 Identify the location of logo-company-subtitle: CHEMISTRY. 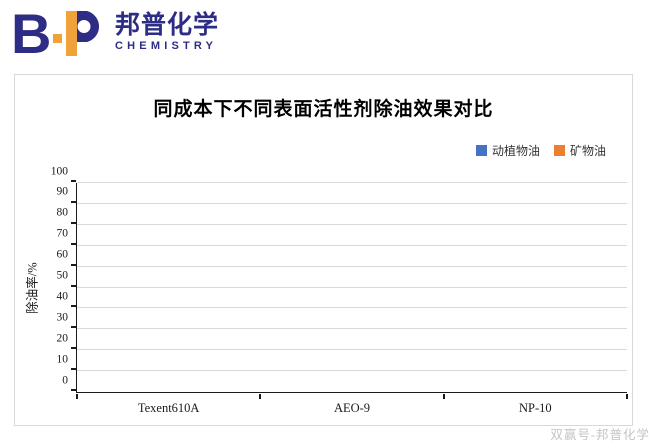
(166, 46).